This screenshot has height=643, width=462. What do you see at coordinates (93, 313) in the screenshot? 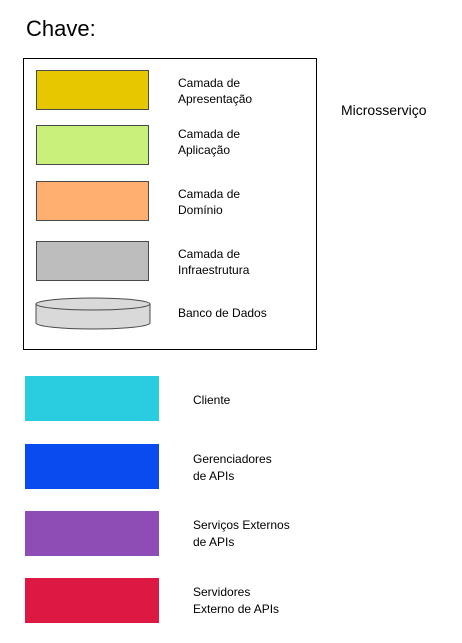
I see `database-cylinder-icon` at bounding box center [93, 313].